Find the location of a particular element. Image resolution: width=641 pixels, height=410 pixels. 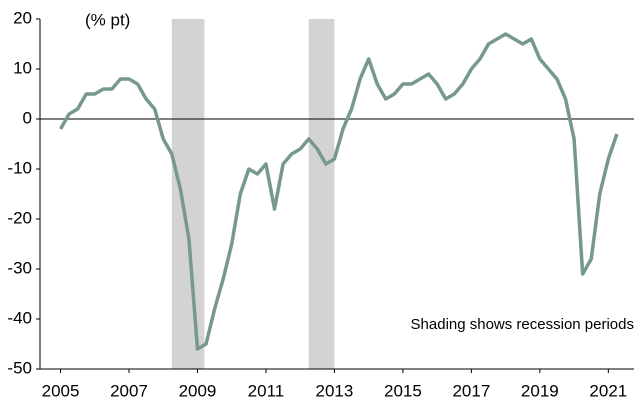

x-tick-label: 2005 is located at coordinates (61, 390).